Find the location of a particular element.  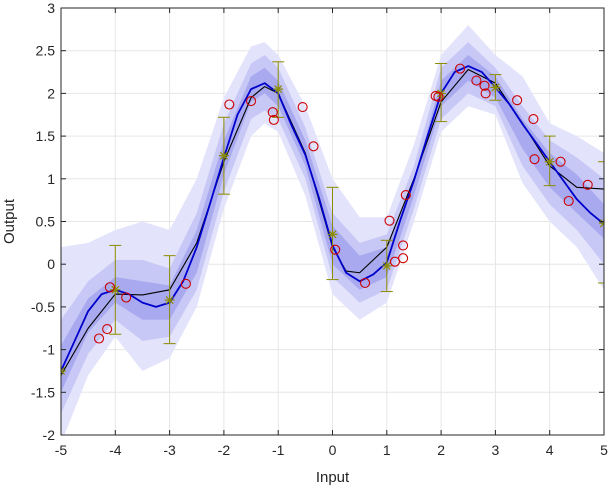

y-tick-label: -0.5 is located at coordinates (43, 307).